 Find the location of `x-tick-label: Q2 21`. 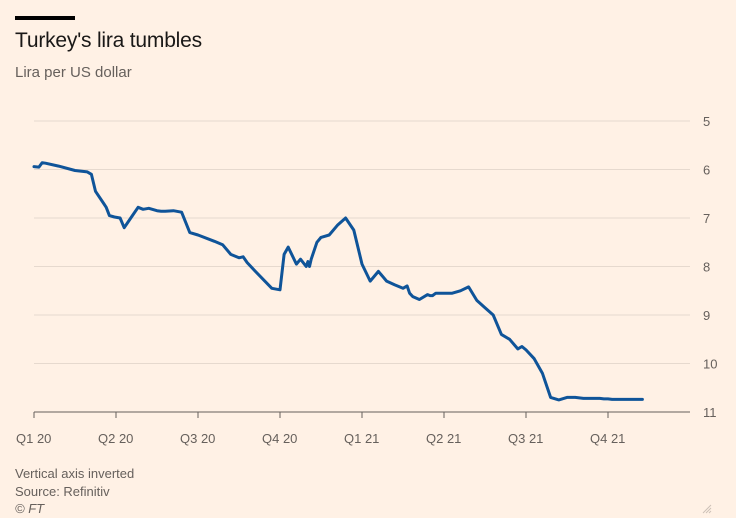

x-tick-label: Q2 21 is located at coordinates (443, 438).